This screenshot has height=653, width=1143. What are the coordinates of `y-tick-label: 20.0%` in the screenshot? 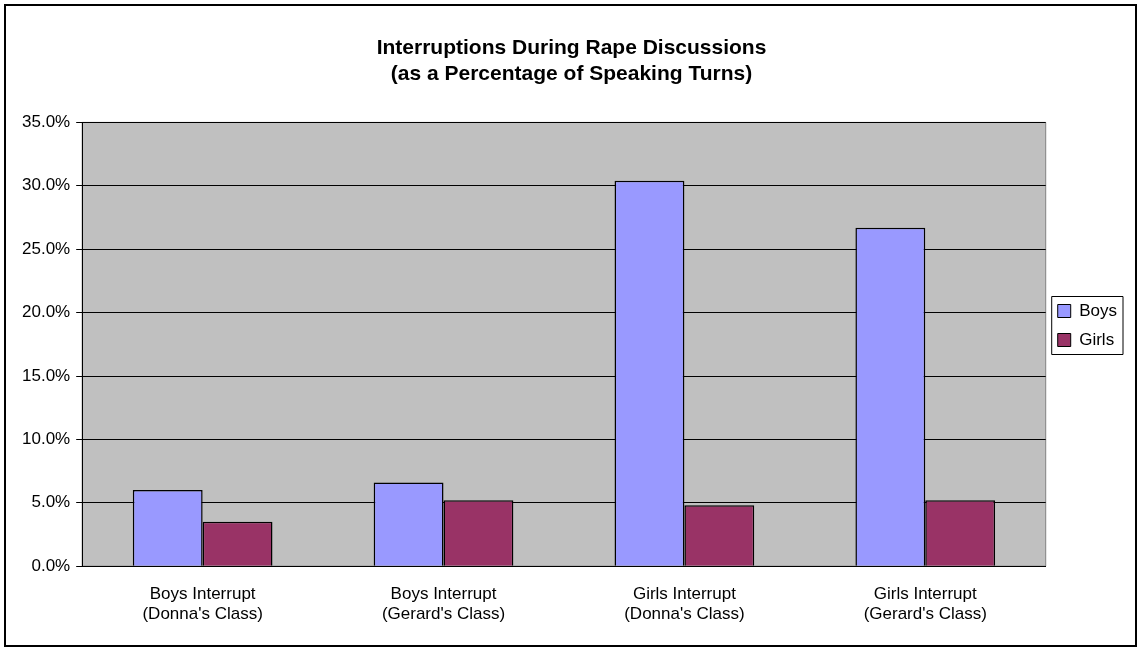 It's located at (46, 312).